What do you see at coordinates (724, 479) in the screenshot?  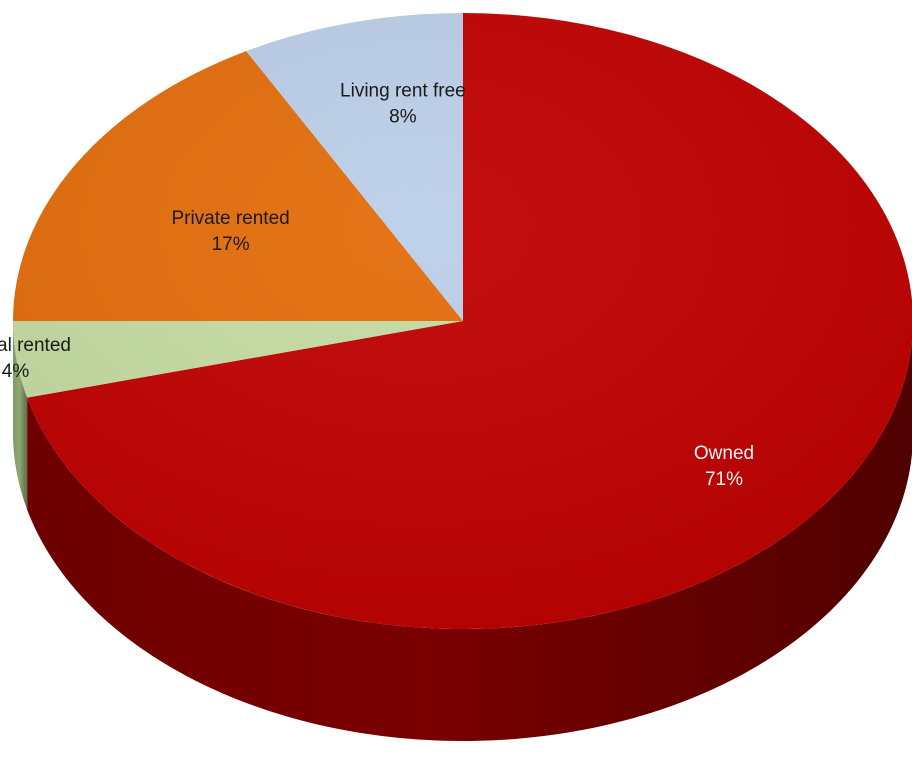 I see `slice-value-owned: 71%` at bounding box center [724, 479].